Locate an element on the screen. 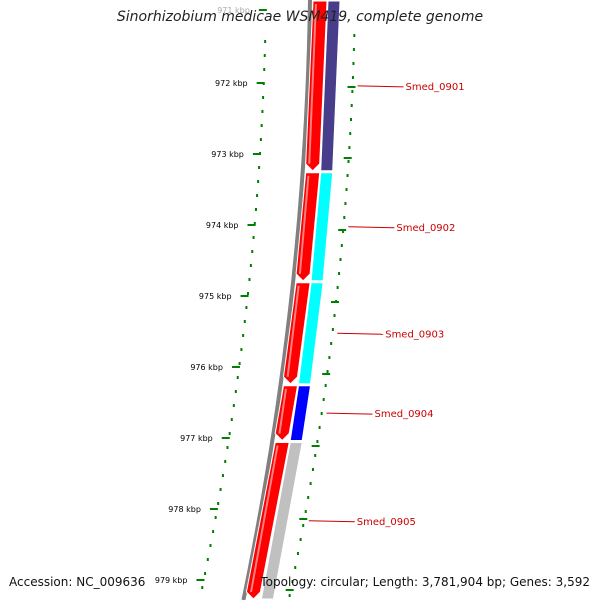 Image resolution: width=600 pixels, height=600 pixels. ruler-label: 977 kbp is located at coordinates (196, 438).